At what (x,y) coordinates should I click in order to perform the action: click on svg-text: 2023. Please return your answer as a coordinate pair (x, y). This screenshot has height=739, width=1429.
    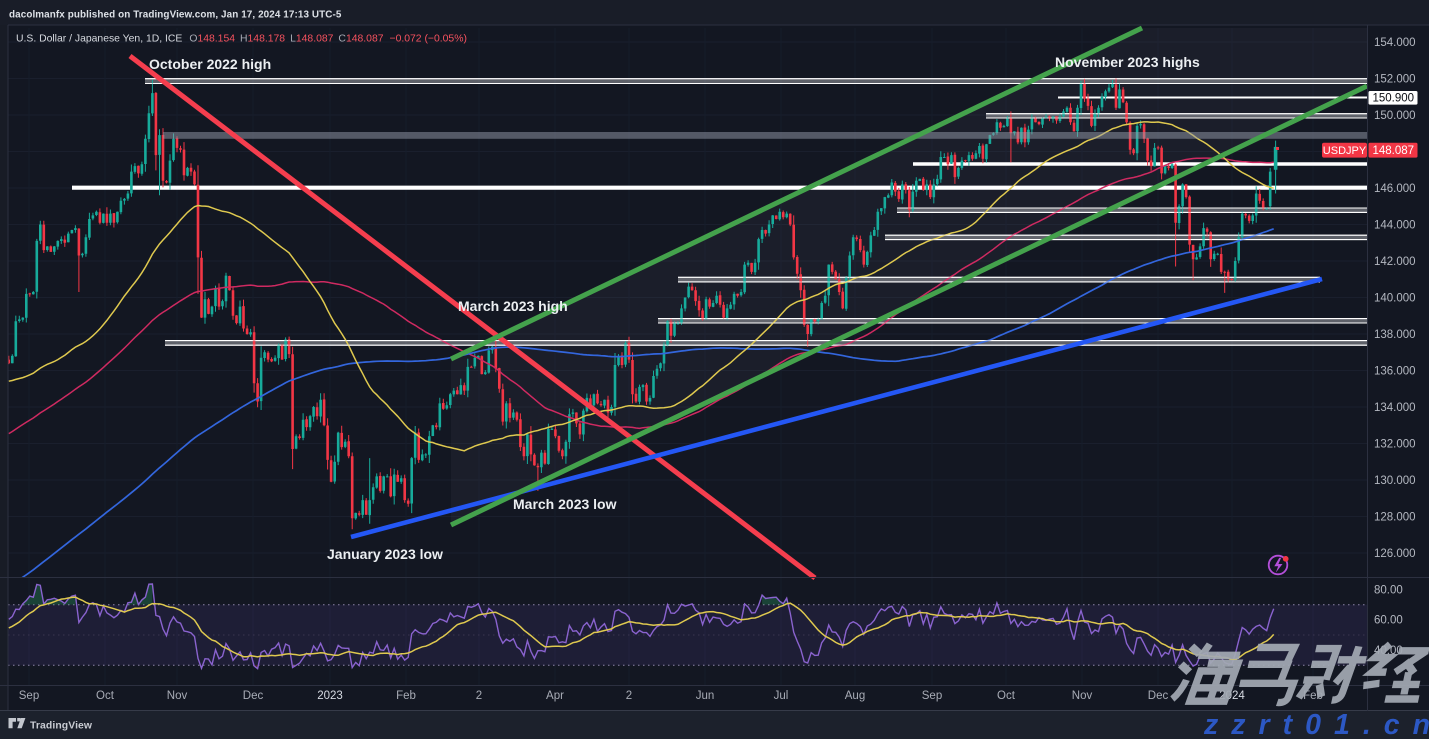
    Looking at the image, I should click on (330, 696).